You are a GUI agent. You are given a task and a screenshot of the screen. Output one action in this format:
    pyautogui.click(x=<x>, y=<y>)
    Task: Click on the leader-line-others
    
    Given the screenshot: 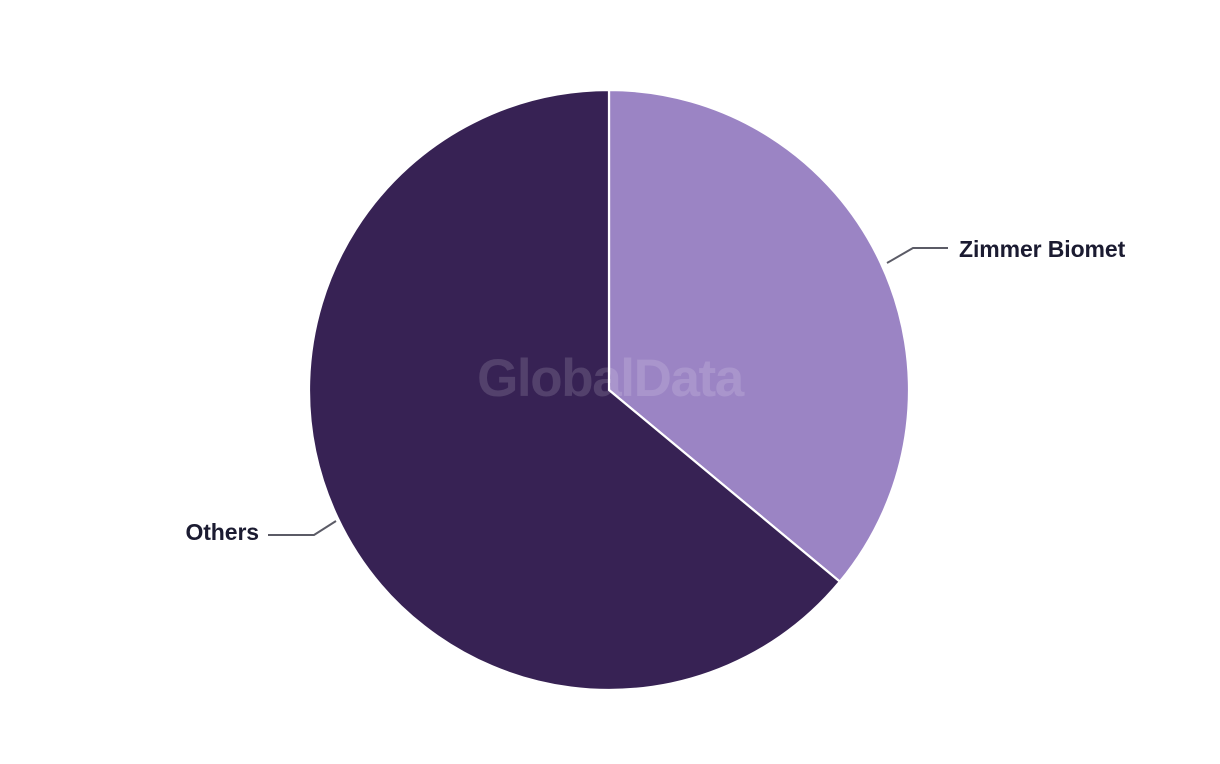 What is the action you would take?
    pyautogui.click(x=302, y=528)
    